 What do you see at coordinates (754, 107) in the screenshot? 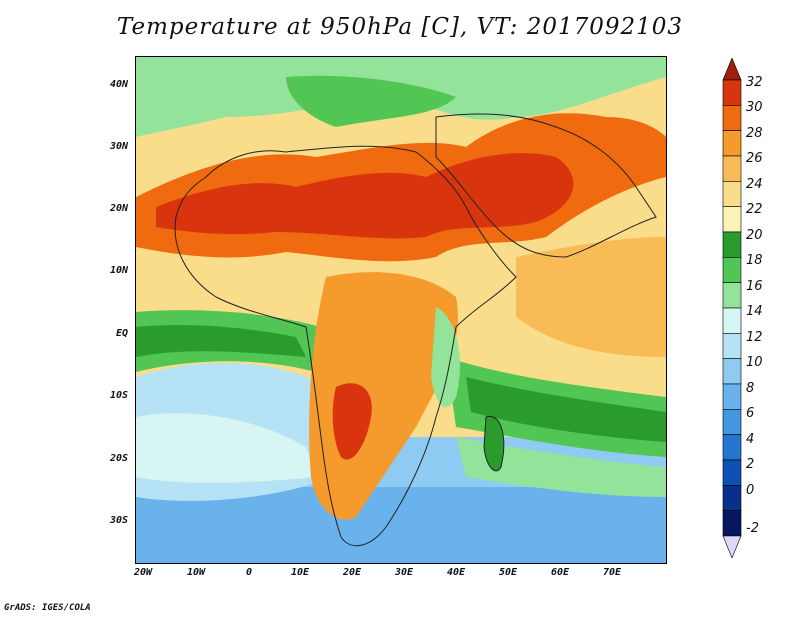
I see `colorbar-label: 30` at bounding box center [754, 107].